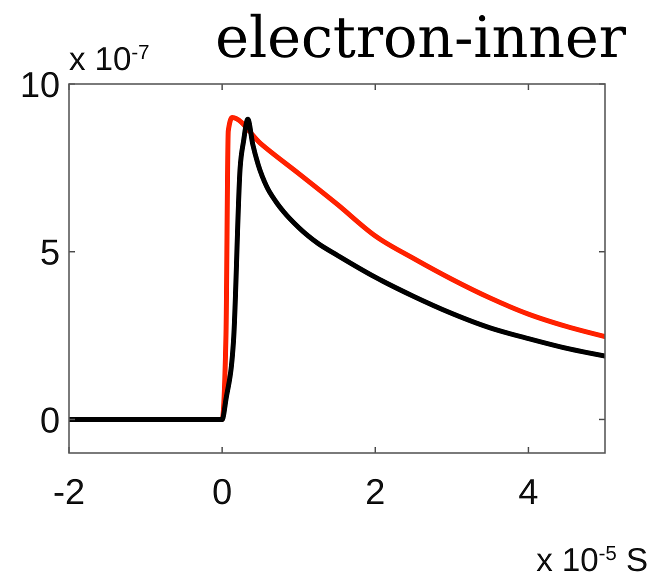 This screenshot has height=579, width=654. What do you see at coordinates (50, 419) in the screenshot?
I see `y-tick-label: 0` at bounding box center [50, 419].